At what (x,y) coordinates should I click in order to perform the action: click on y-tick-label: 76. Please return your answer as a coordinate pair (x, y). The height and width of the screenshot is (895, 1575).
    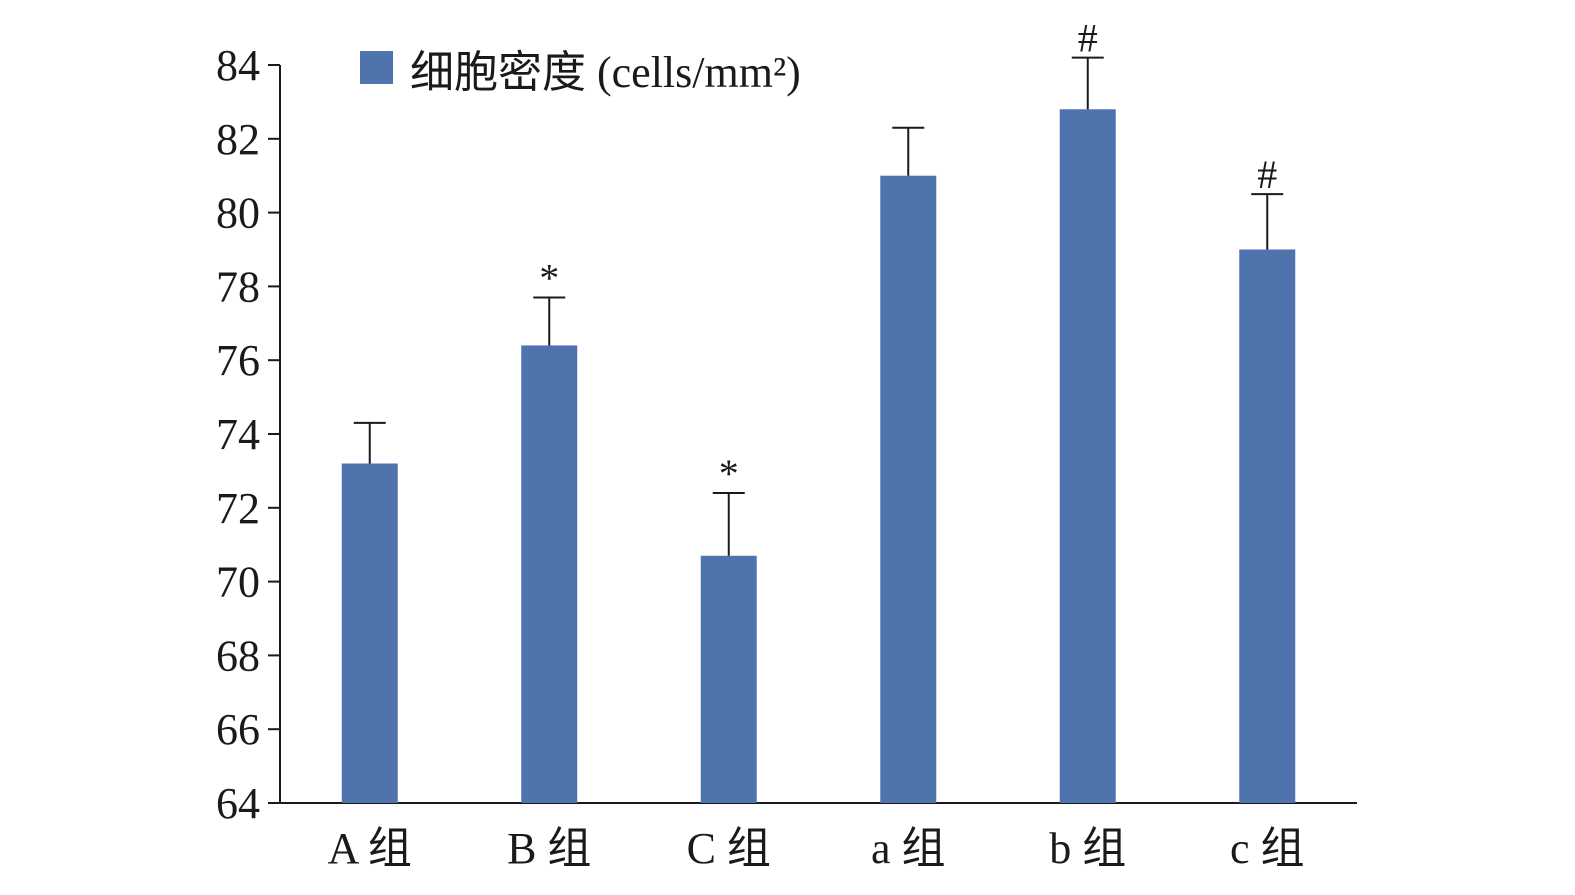
    Looking at the image, I should click on (238, 360).